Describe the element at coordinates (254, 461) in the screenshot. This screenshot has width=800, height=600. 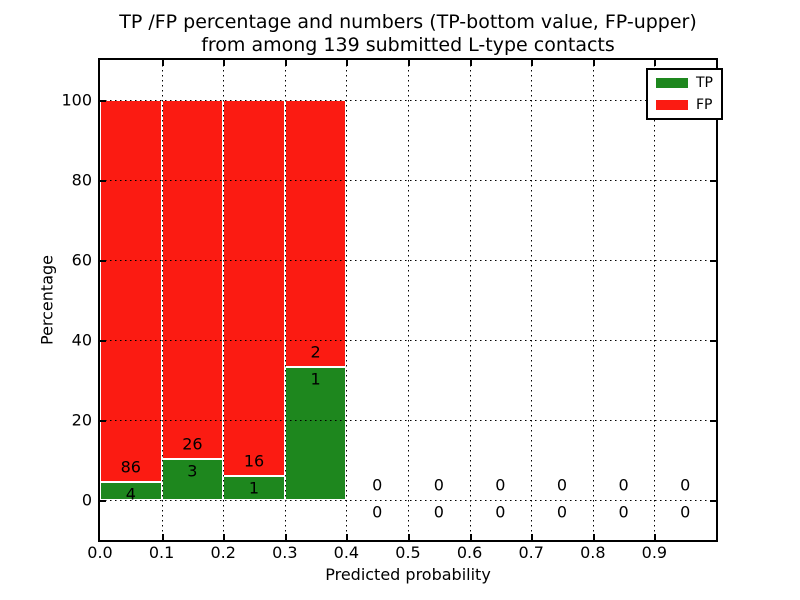
I see `fp-count-label: 16` at that location.